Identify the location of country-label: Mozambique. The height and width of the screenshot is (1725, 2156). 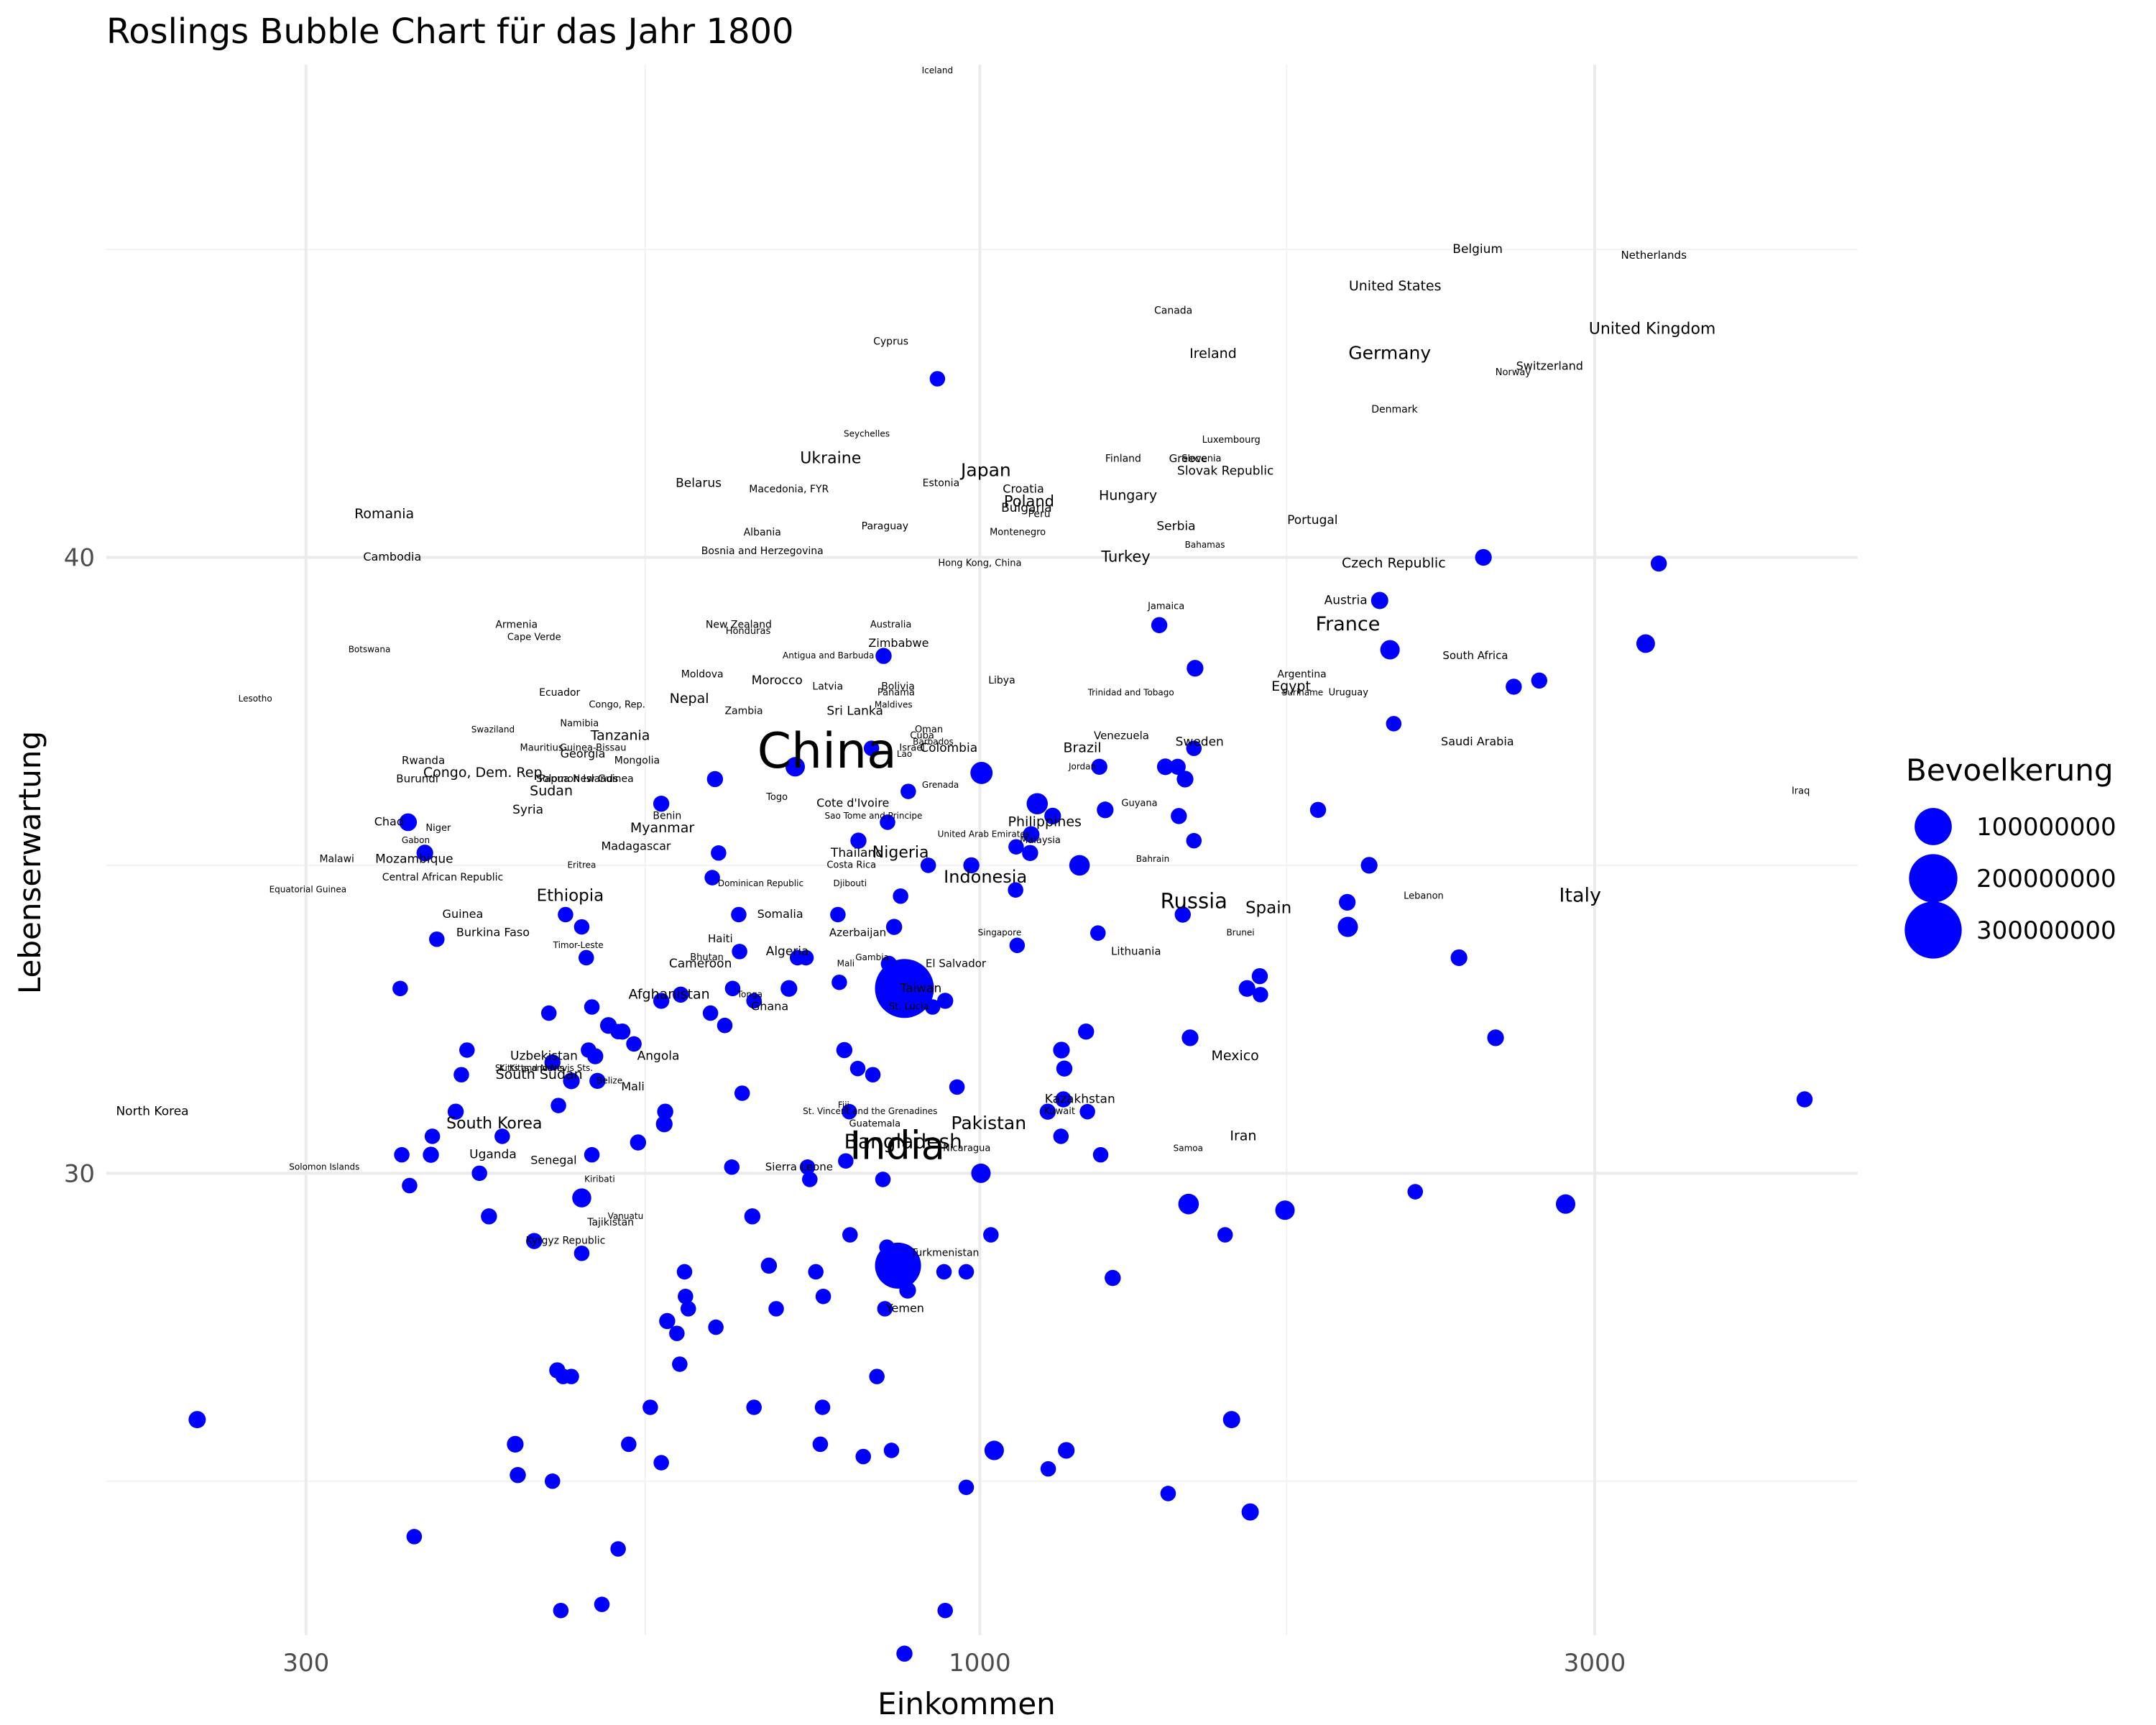
(414, 859).